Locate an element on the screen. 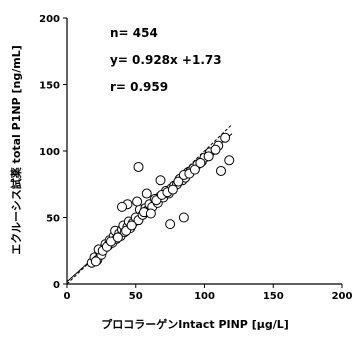 The height and width of the screenshot is (338, 352). y-tick-label: 200 is located at coordinates (49, 19).